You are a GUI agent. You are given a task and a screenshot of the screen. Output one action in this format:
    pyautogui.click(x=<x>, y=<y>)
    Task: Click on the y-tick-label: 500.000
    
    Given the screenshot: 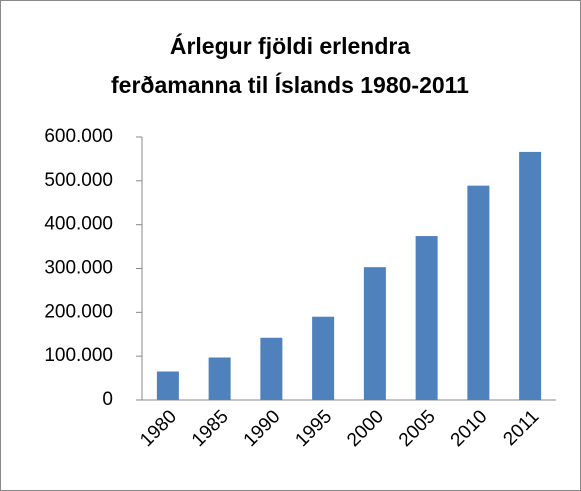 What is the action you would take?
    pyautogui.click(x=78, y=180)
    